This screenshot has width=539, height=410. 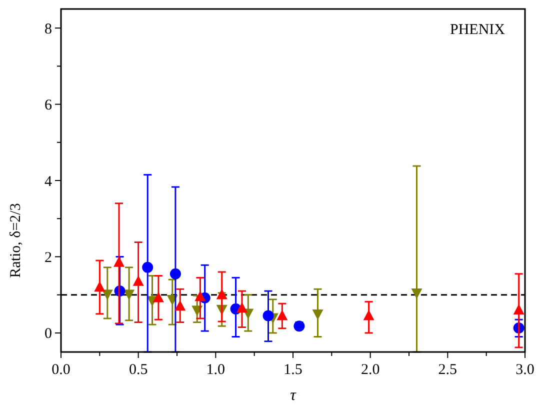 What do you see at coordinates (478, 30) in the screenshot?
I see `annotation: PHENIX` at bounding box center [478, 30].